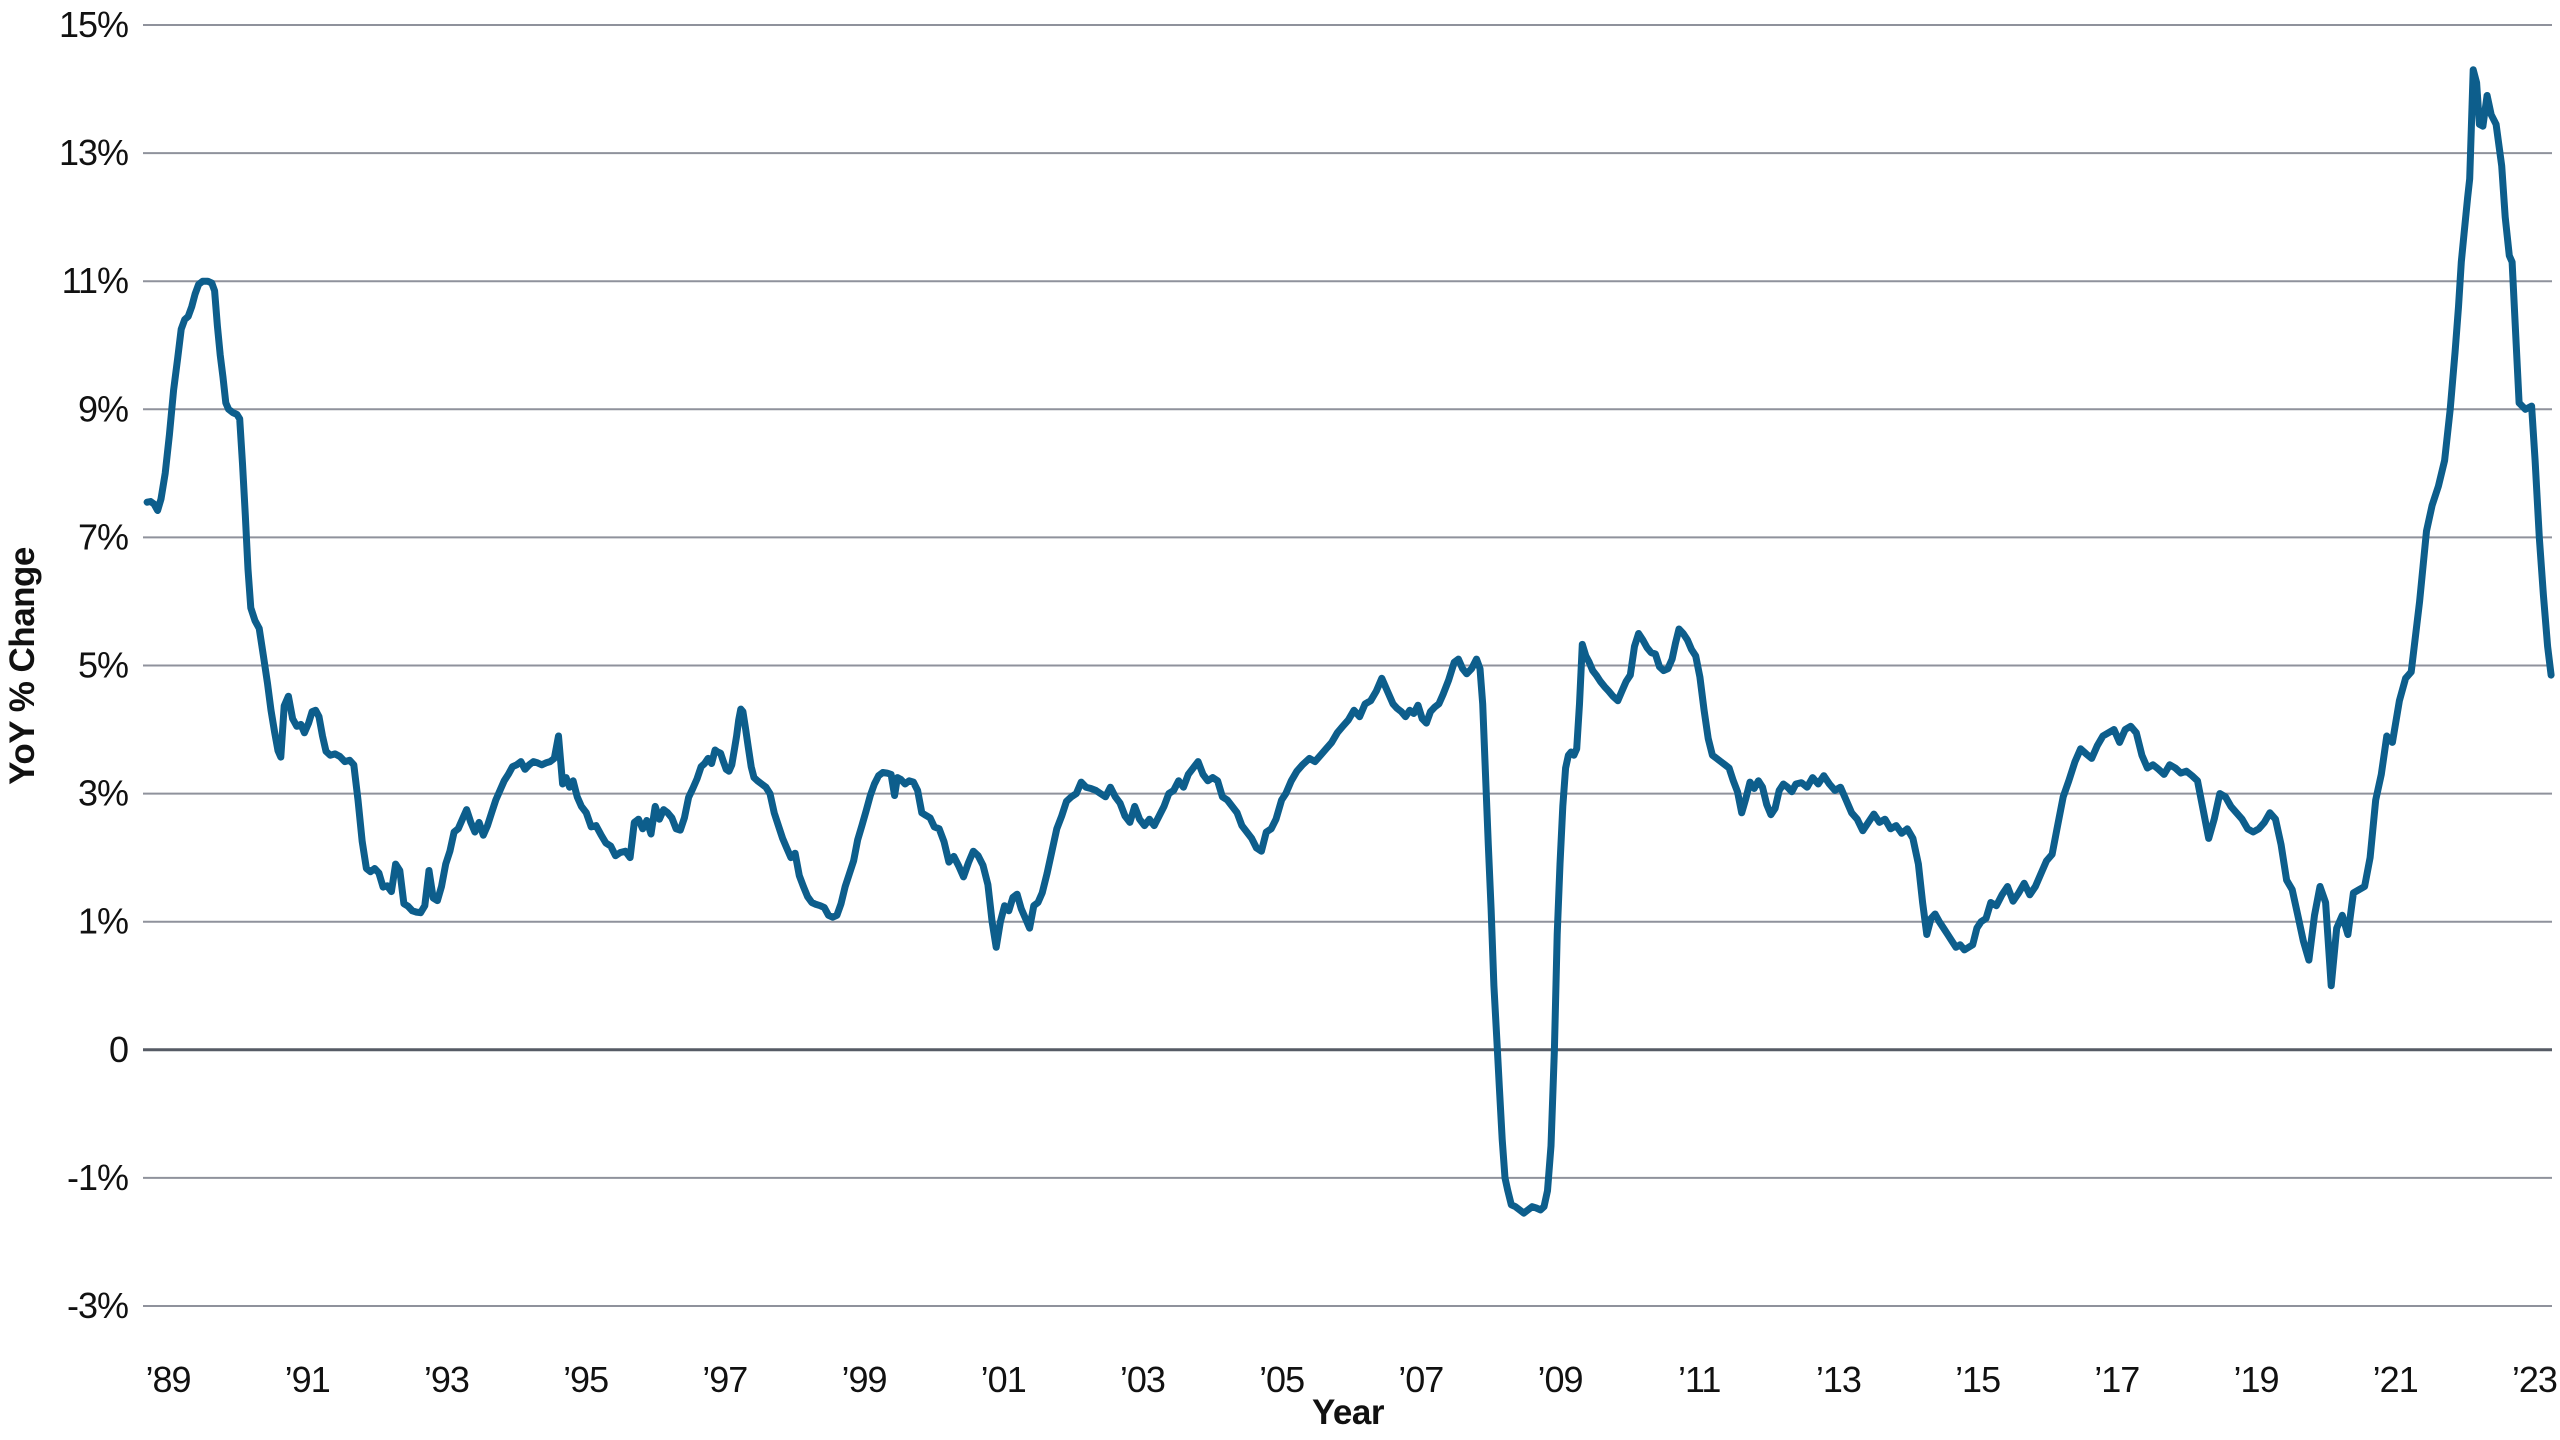  Describe the element at coordinates (103, 665) in the screenshot. I see `y-tick-label: 5%` at that location.